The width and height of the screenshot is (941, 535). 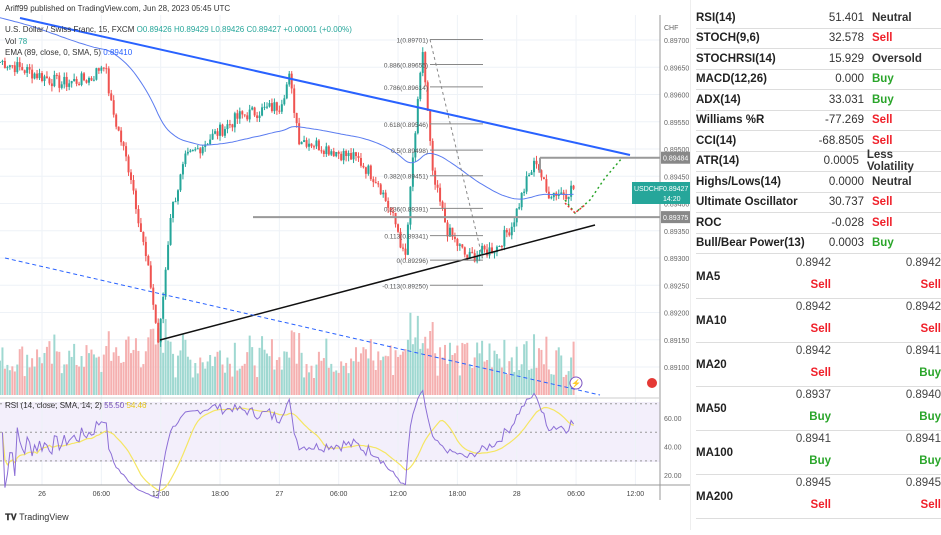 What do you see at coordinates (709, 222) in the screenshot?
I see `oscillator-name: ROC` at bounding box center [709, 222].